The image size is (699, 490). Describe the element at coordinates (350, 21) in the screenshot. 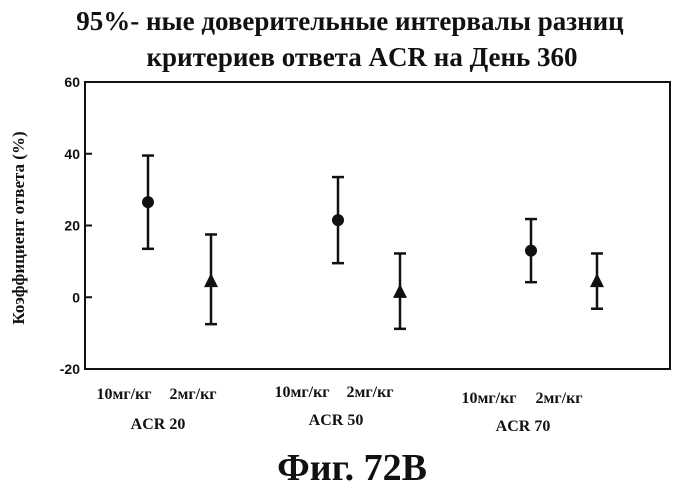

I see `chart-title-line-1: 95%- ные доверительные интервалы разниц` at that location.